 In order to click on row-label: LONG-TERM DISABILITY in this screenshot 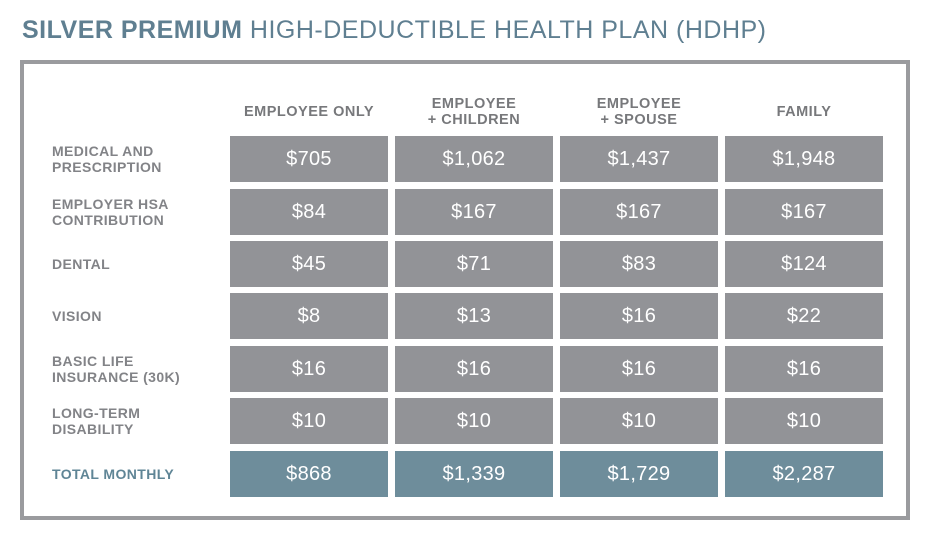, I will do `click(96, 421)`.